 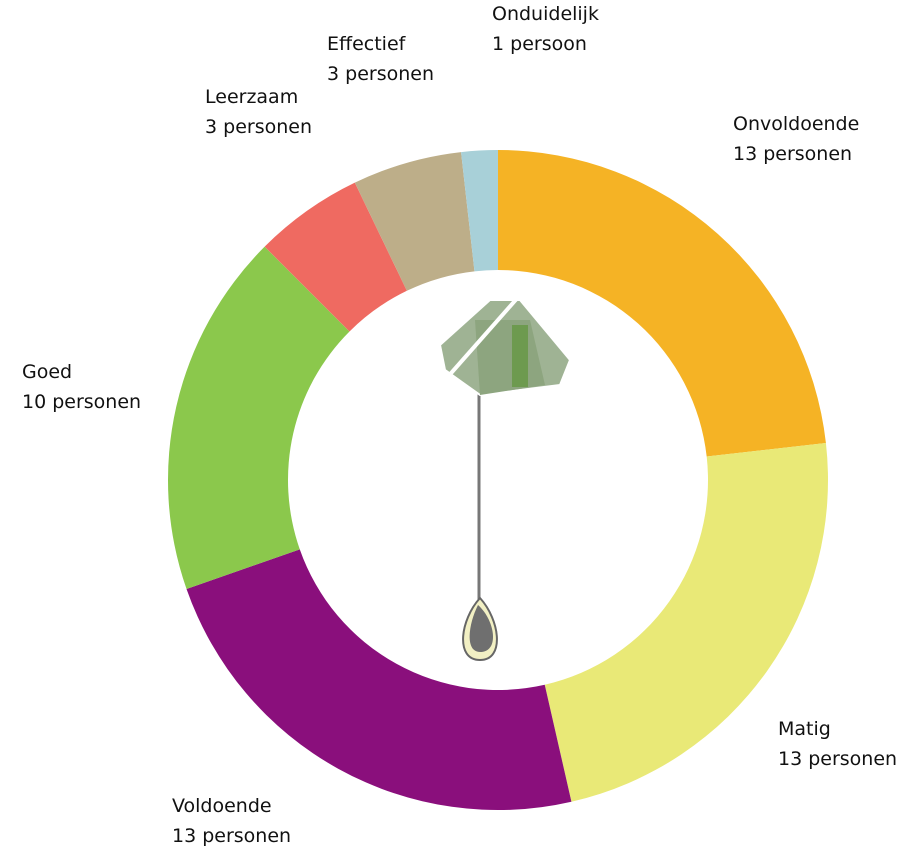 What do you see at coordinates (481, 628) in the screenshot?
I see `icon-drop-fill` at bounding box center [481, 628].